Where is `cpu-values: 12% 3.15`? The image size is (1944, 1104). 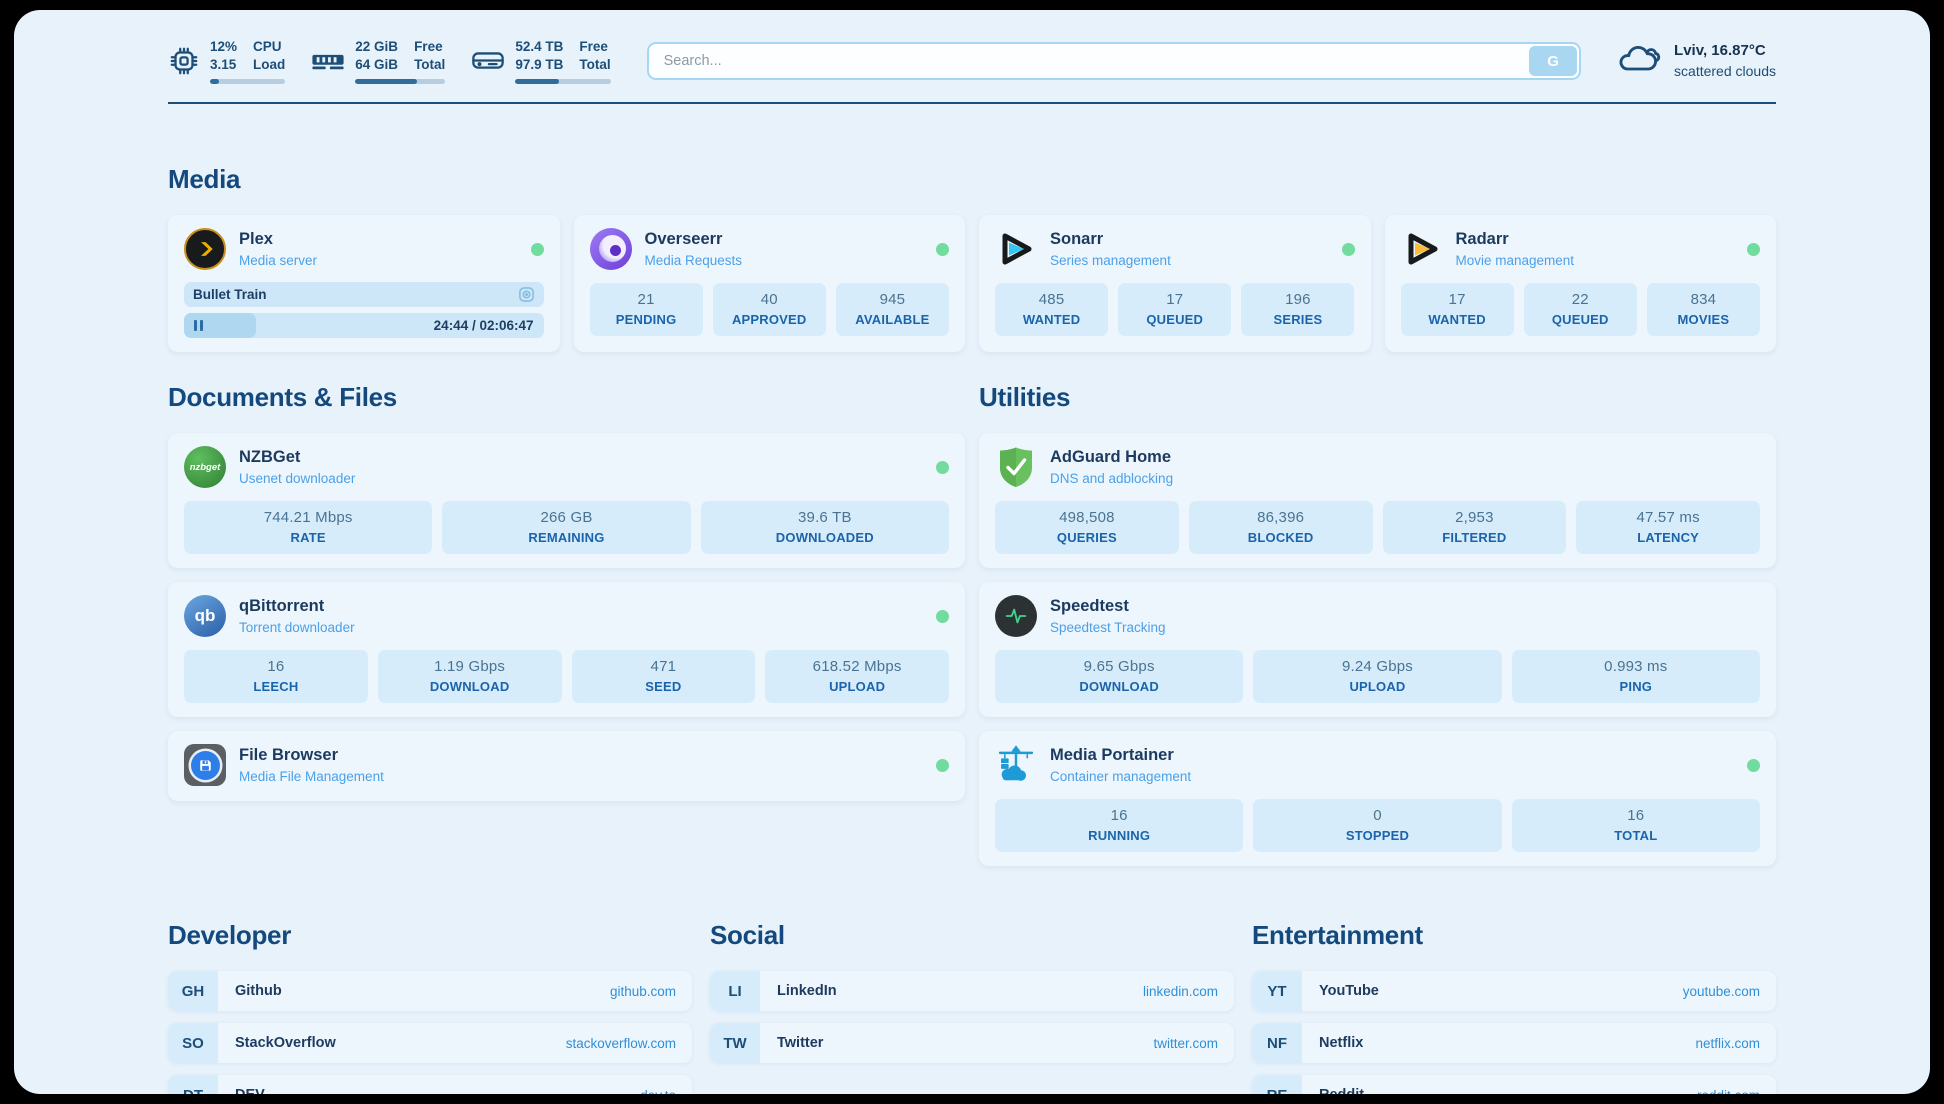
cpu-values: 12% 3.15 is located at coordinates (224, 55).